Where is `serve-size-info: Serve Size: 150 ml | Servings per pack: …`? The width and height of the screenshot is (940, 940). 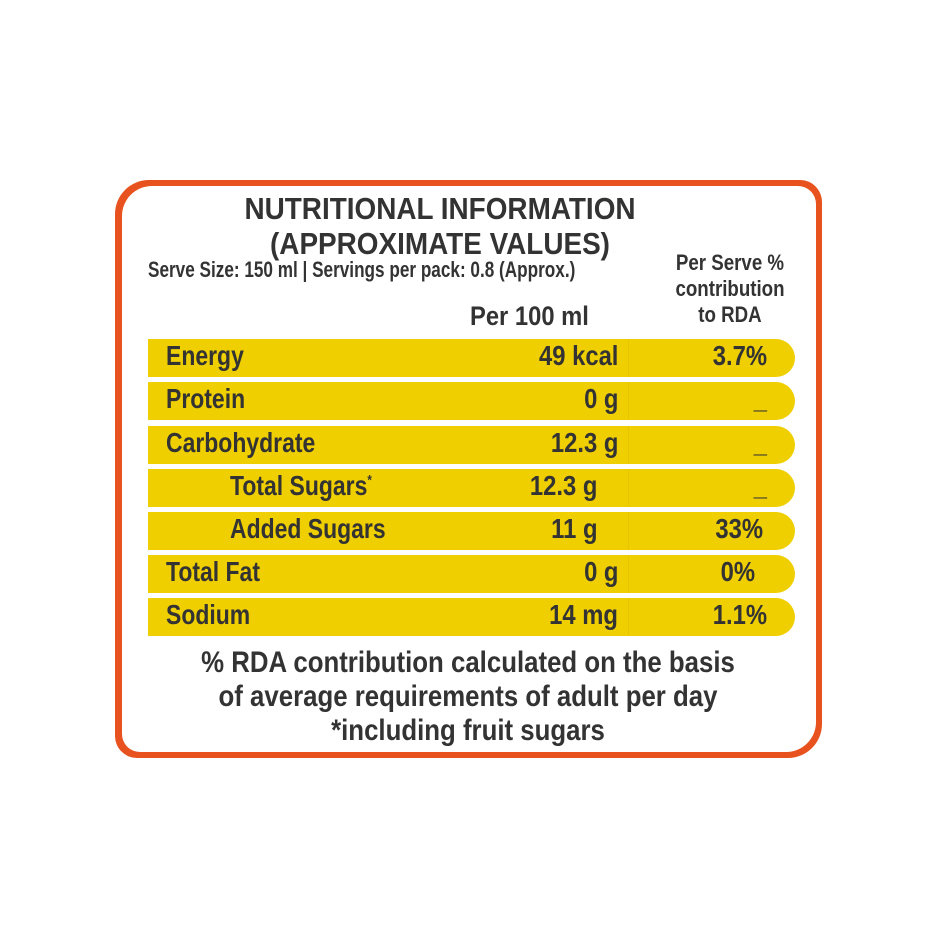 serve-size-info: Serve Size: 150 ml | Servings per pack: … is located at coordinates (362, 269).